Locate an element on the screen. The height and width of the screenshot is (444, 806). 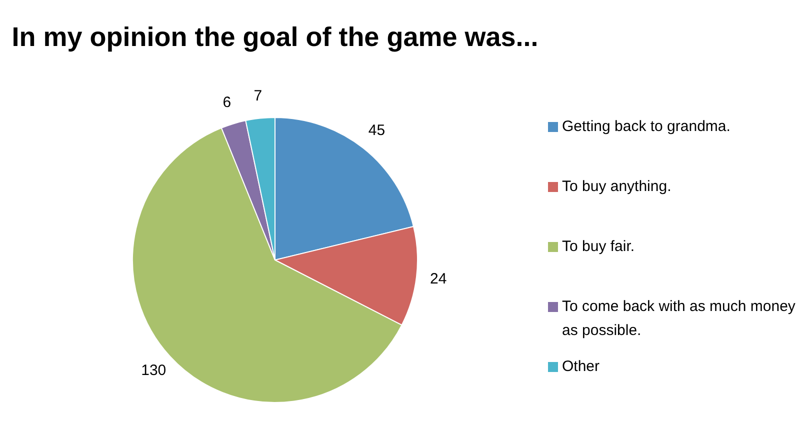
legend-label: To buy anything. is located at coordinates (617, 187).